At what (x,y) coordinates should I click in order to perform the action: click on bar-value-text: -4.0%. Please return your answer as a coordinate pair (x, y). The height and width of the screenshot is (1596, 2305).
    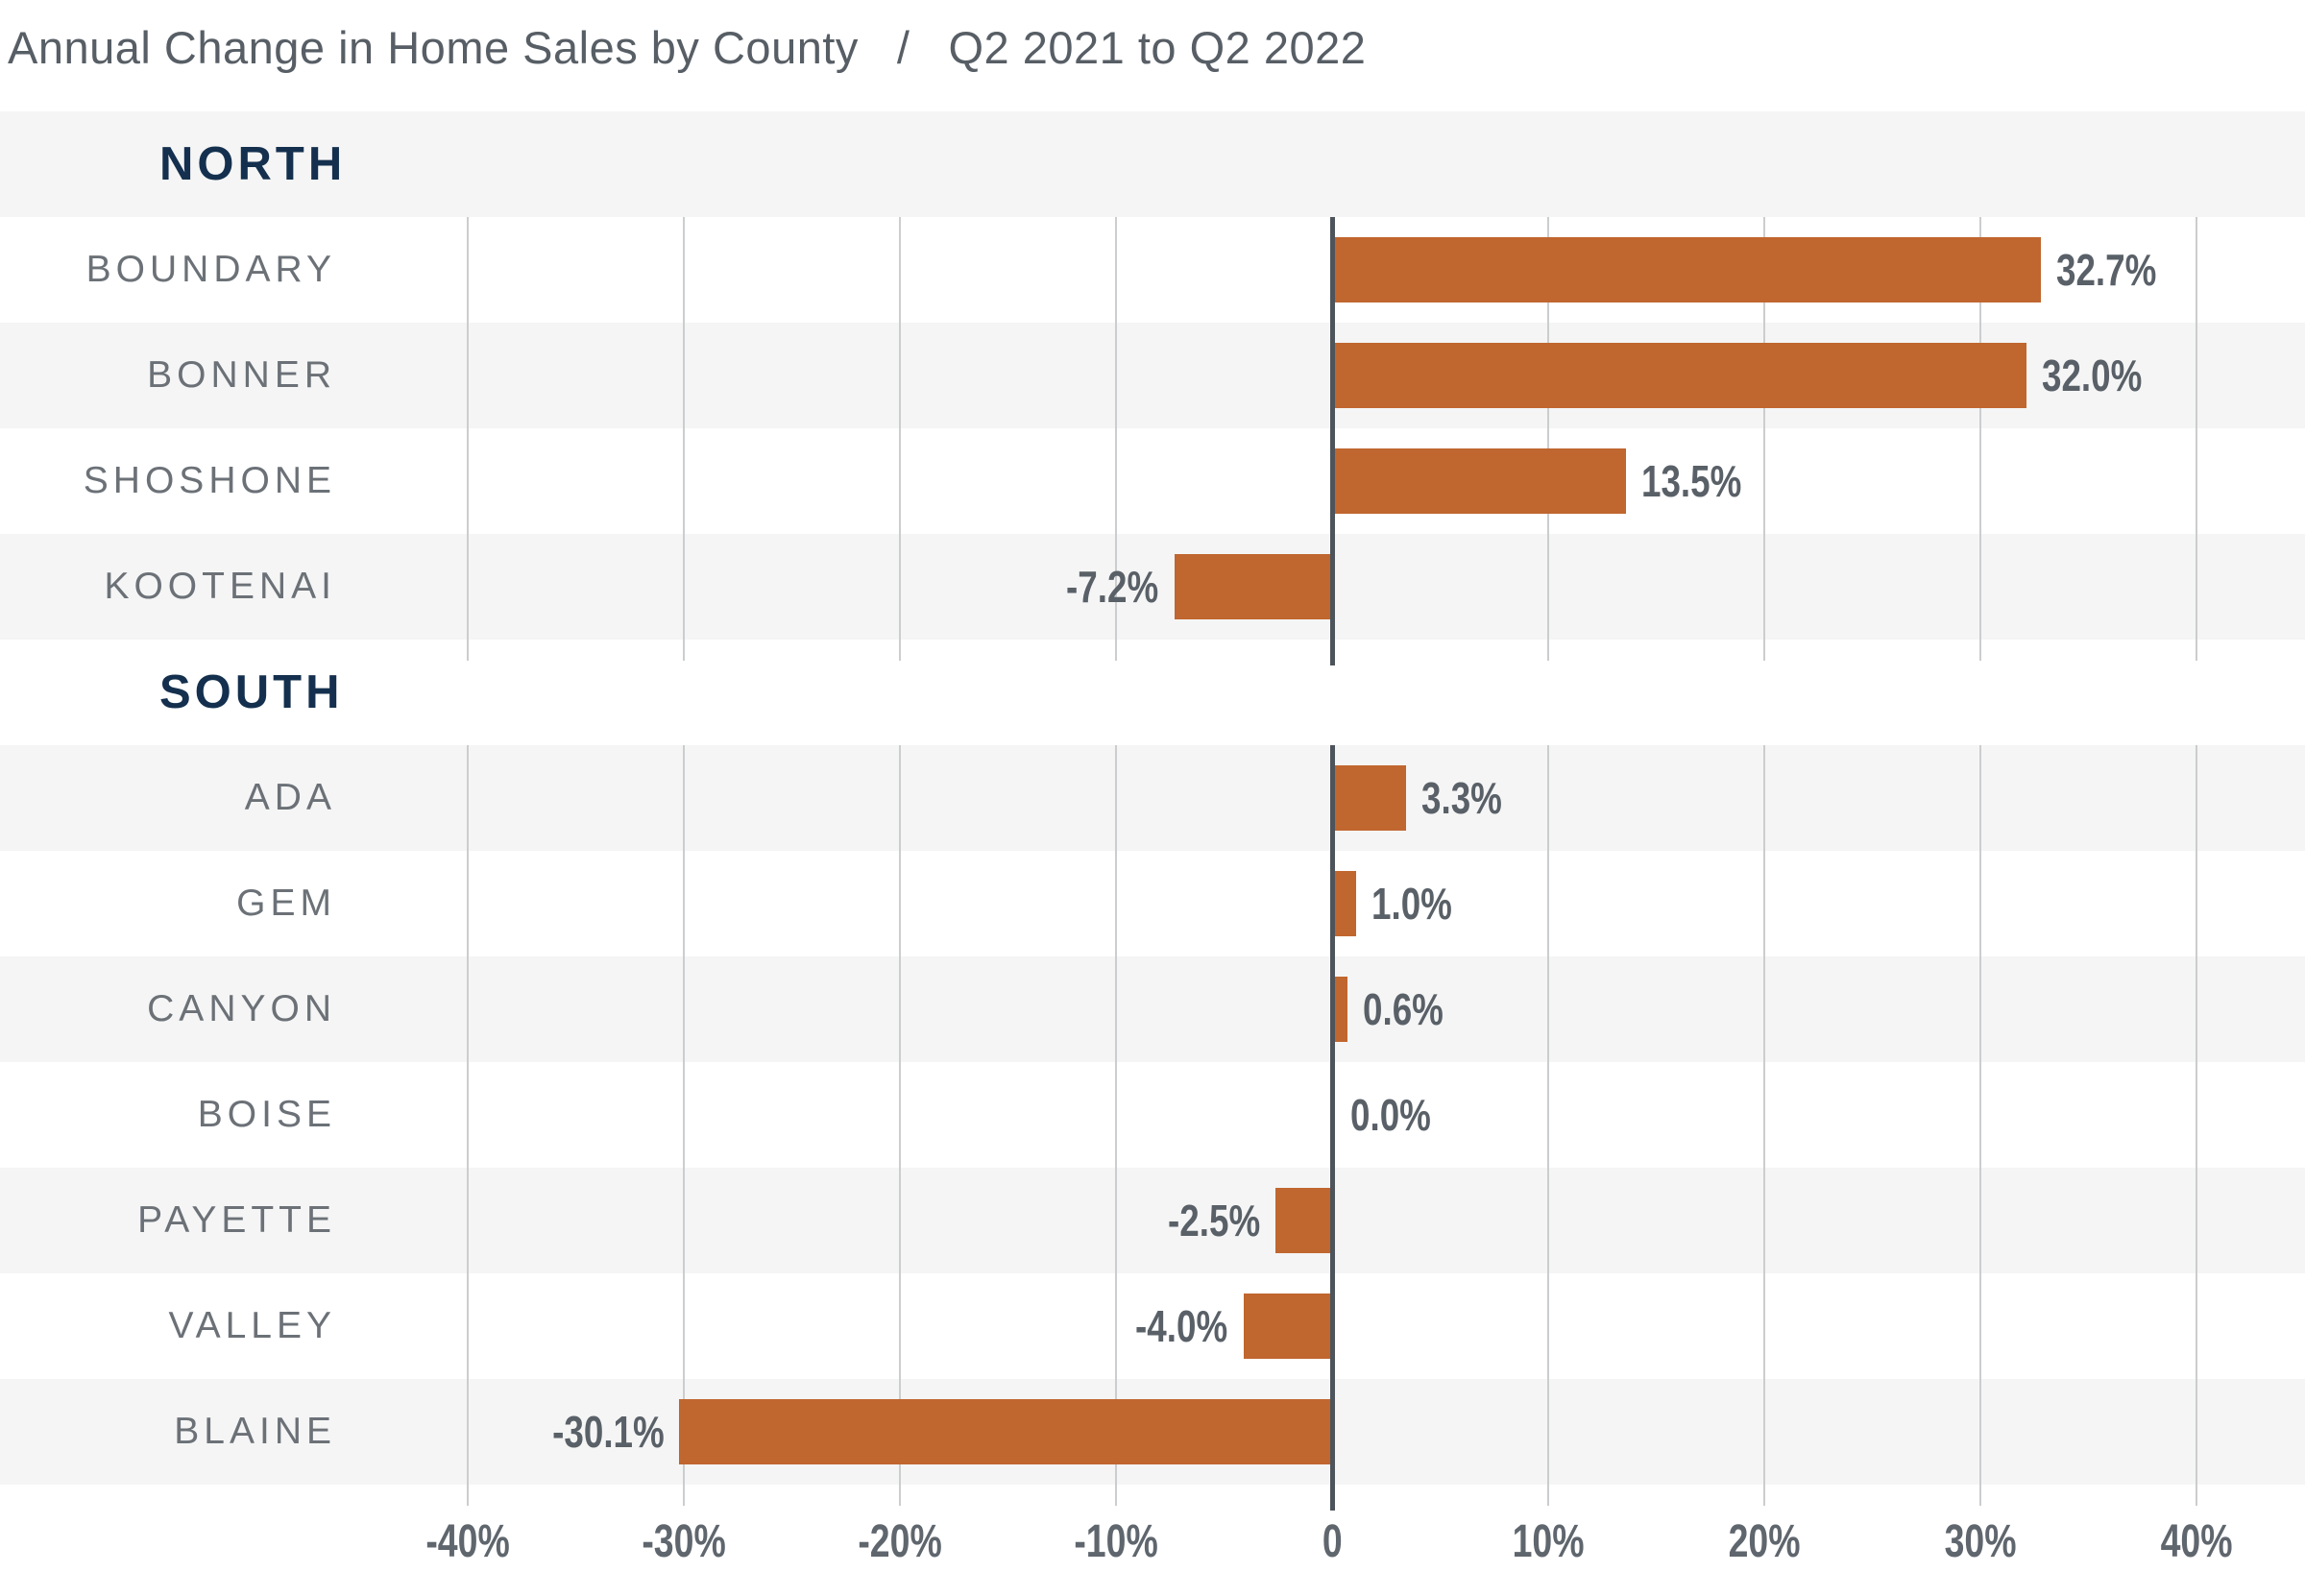
    Looking at the image, I should click on (1181, 1326).